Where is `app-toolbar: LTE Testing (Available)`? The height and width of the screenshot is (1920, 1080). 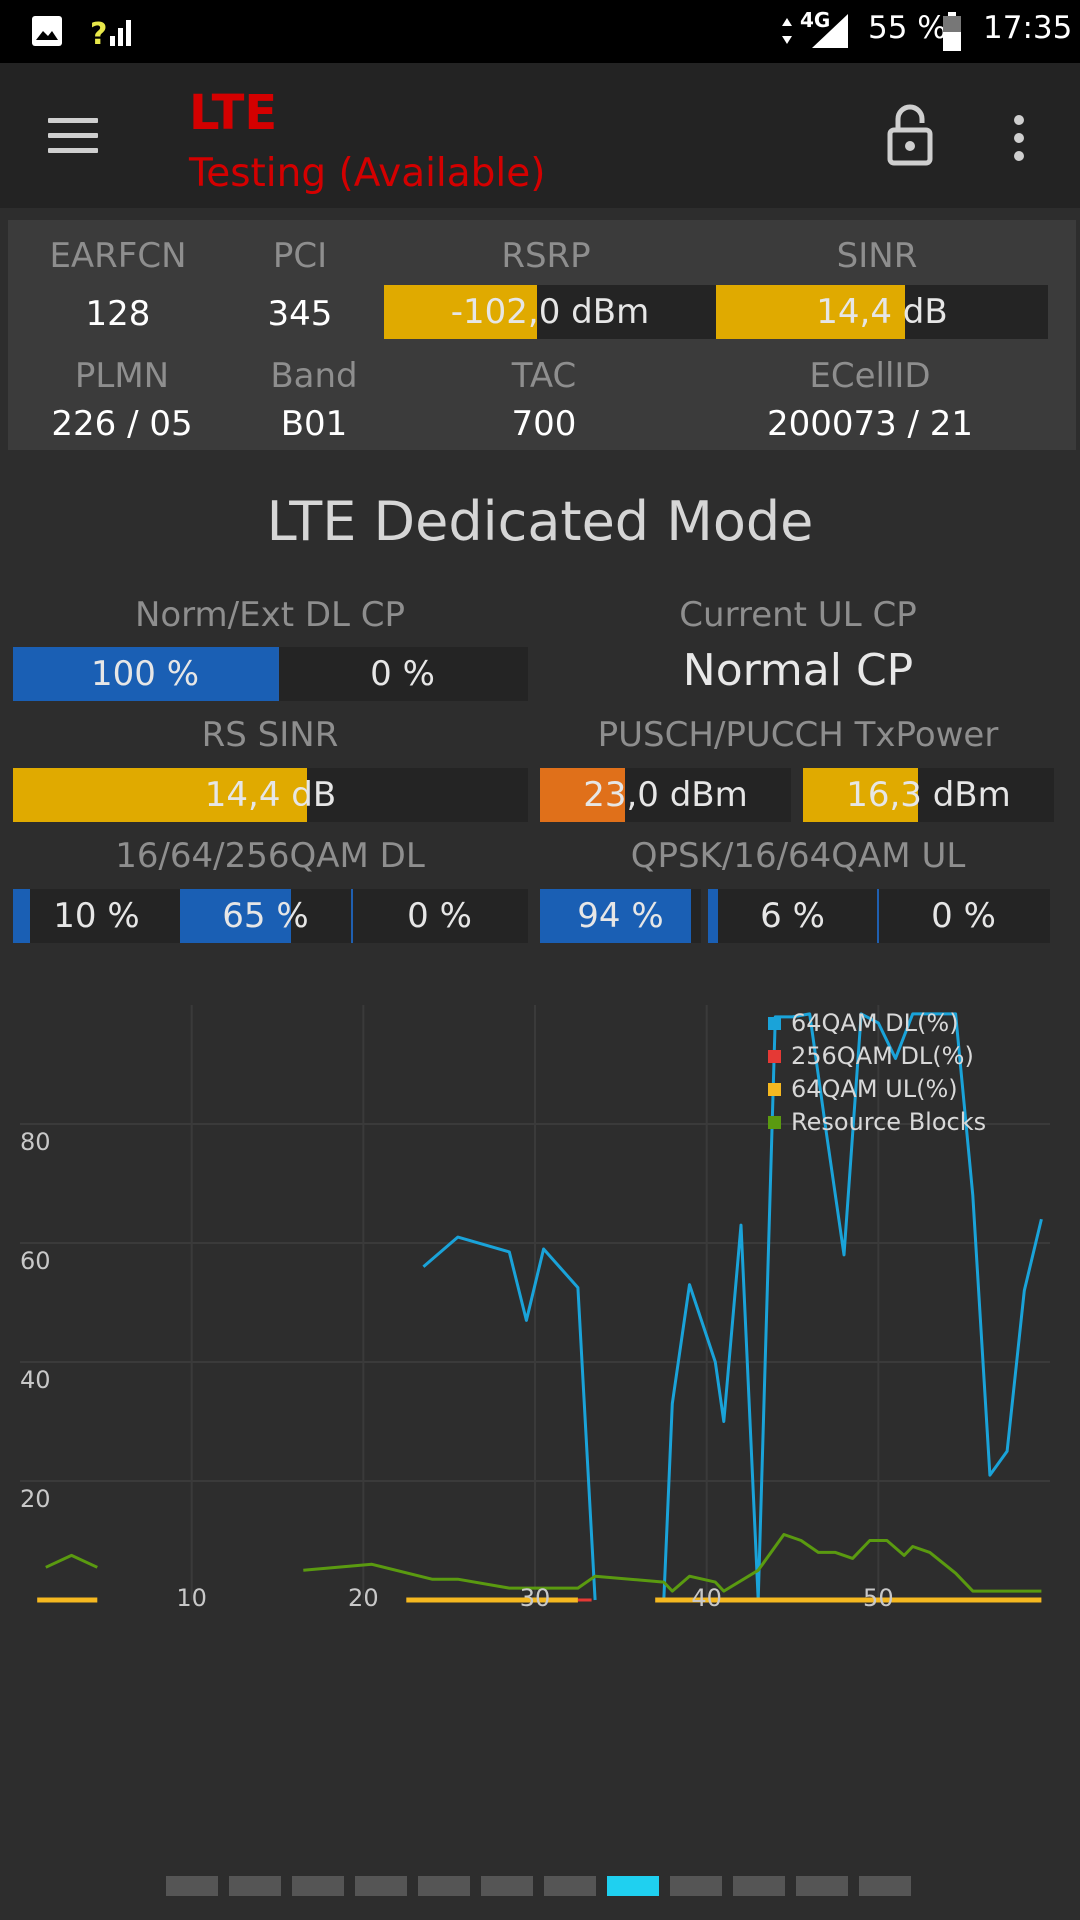
app-toolbar: LTE Testing (Available) is located at coordinates (540, 135).